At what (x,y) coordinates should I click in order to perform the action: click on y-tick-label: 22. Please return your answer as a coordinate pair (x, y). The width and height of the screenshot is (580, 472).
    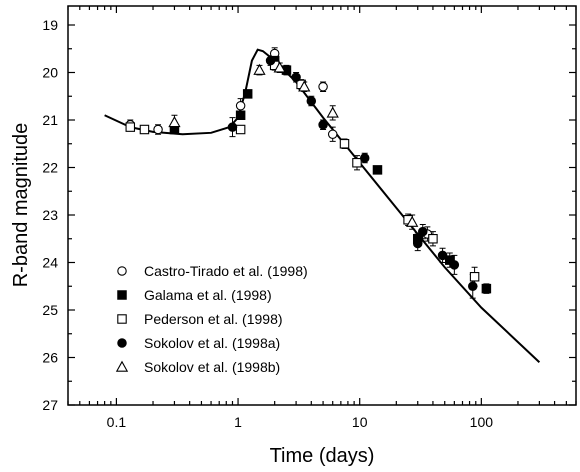
    Looking at the image, I should click on (50, 168).